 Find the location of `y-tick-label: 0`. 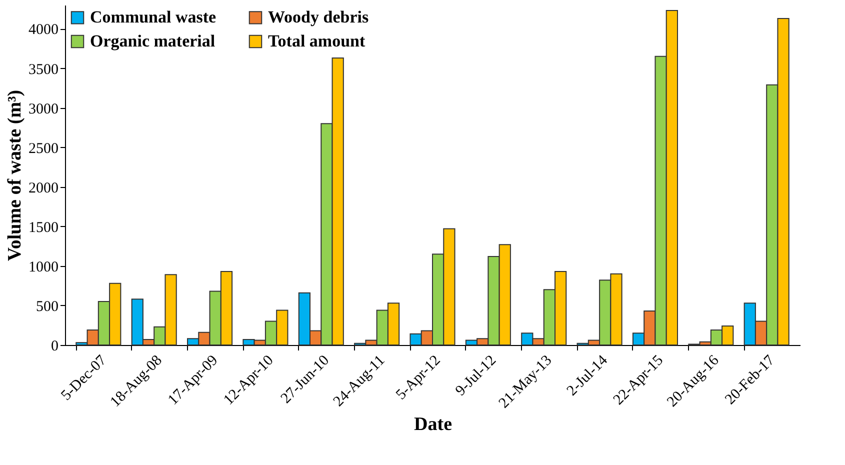

y-tick-label: 0 is located at coordinates (54, 346).